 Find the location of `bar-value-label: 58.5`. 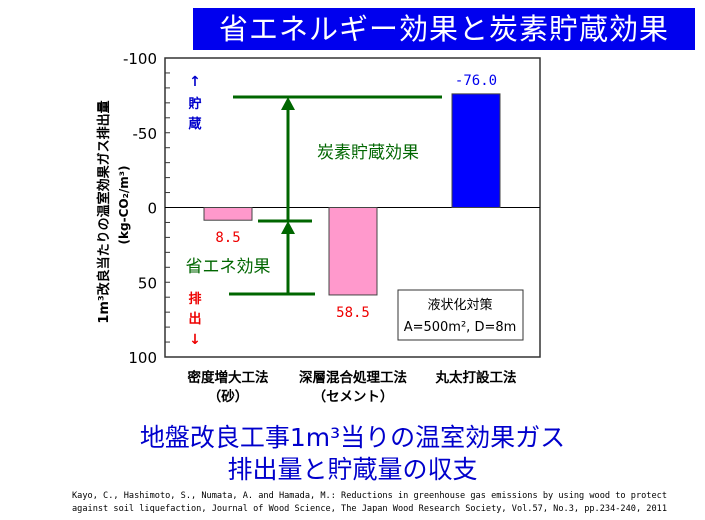

bar-value-label: 58.5 is located at coordinates (353, 313).